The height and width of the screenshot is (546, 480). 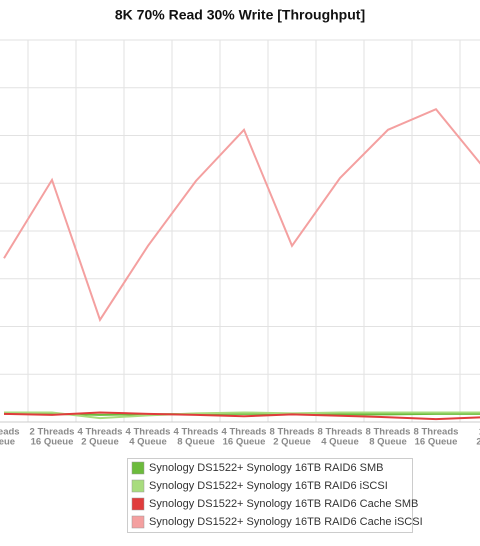 I want to click on chart-title: 8K 70% Read 30% Write [Throughput], so click(x=240, y=15).